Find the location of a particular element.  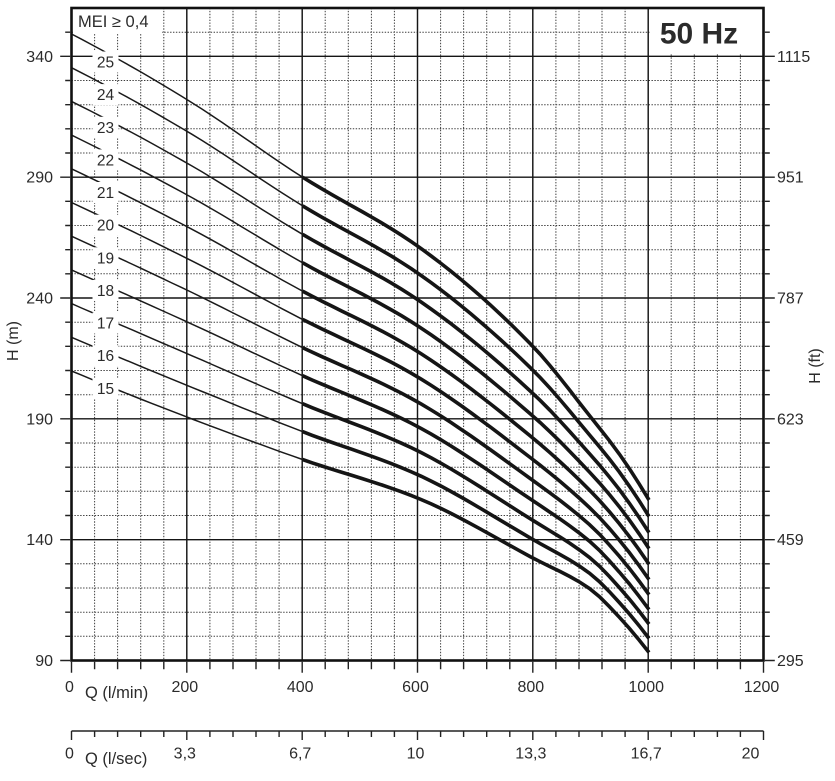

svg-text: 16,7 is located at coordinates (646, 754).